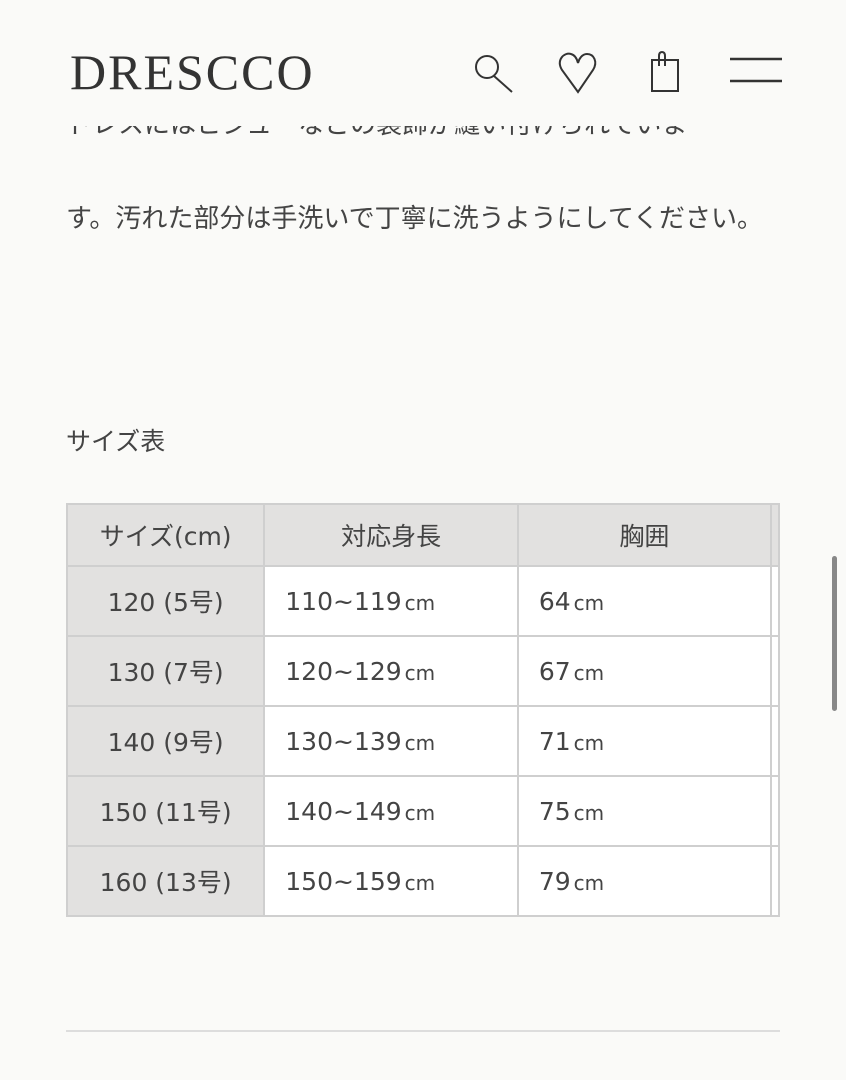  Describe the element at coordinates (165, 741) in the screenshot. I see `cell-size: 140 (9号)` at that location.